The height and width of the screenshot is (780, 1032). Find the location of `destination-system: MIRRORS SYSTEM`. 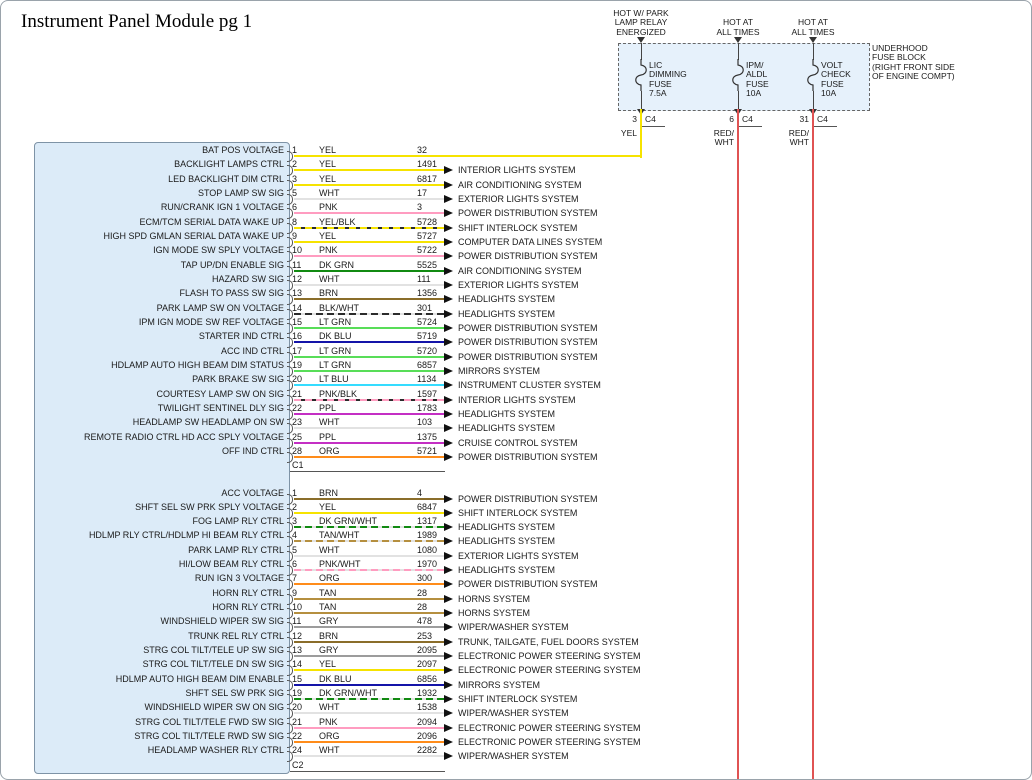

destination-system: MIRRORS SYSTEM is located at coordinates (499, 684).